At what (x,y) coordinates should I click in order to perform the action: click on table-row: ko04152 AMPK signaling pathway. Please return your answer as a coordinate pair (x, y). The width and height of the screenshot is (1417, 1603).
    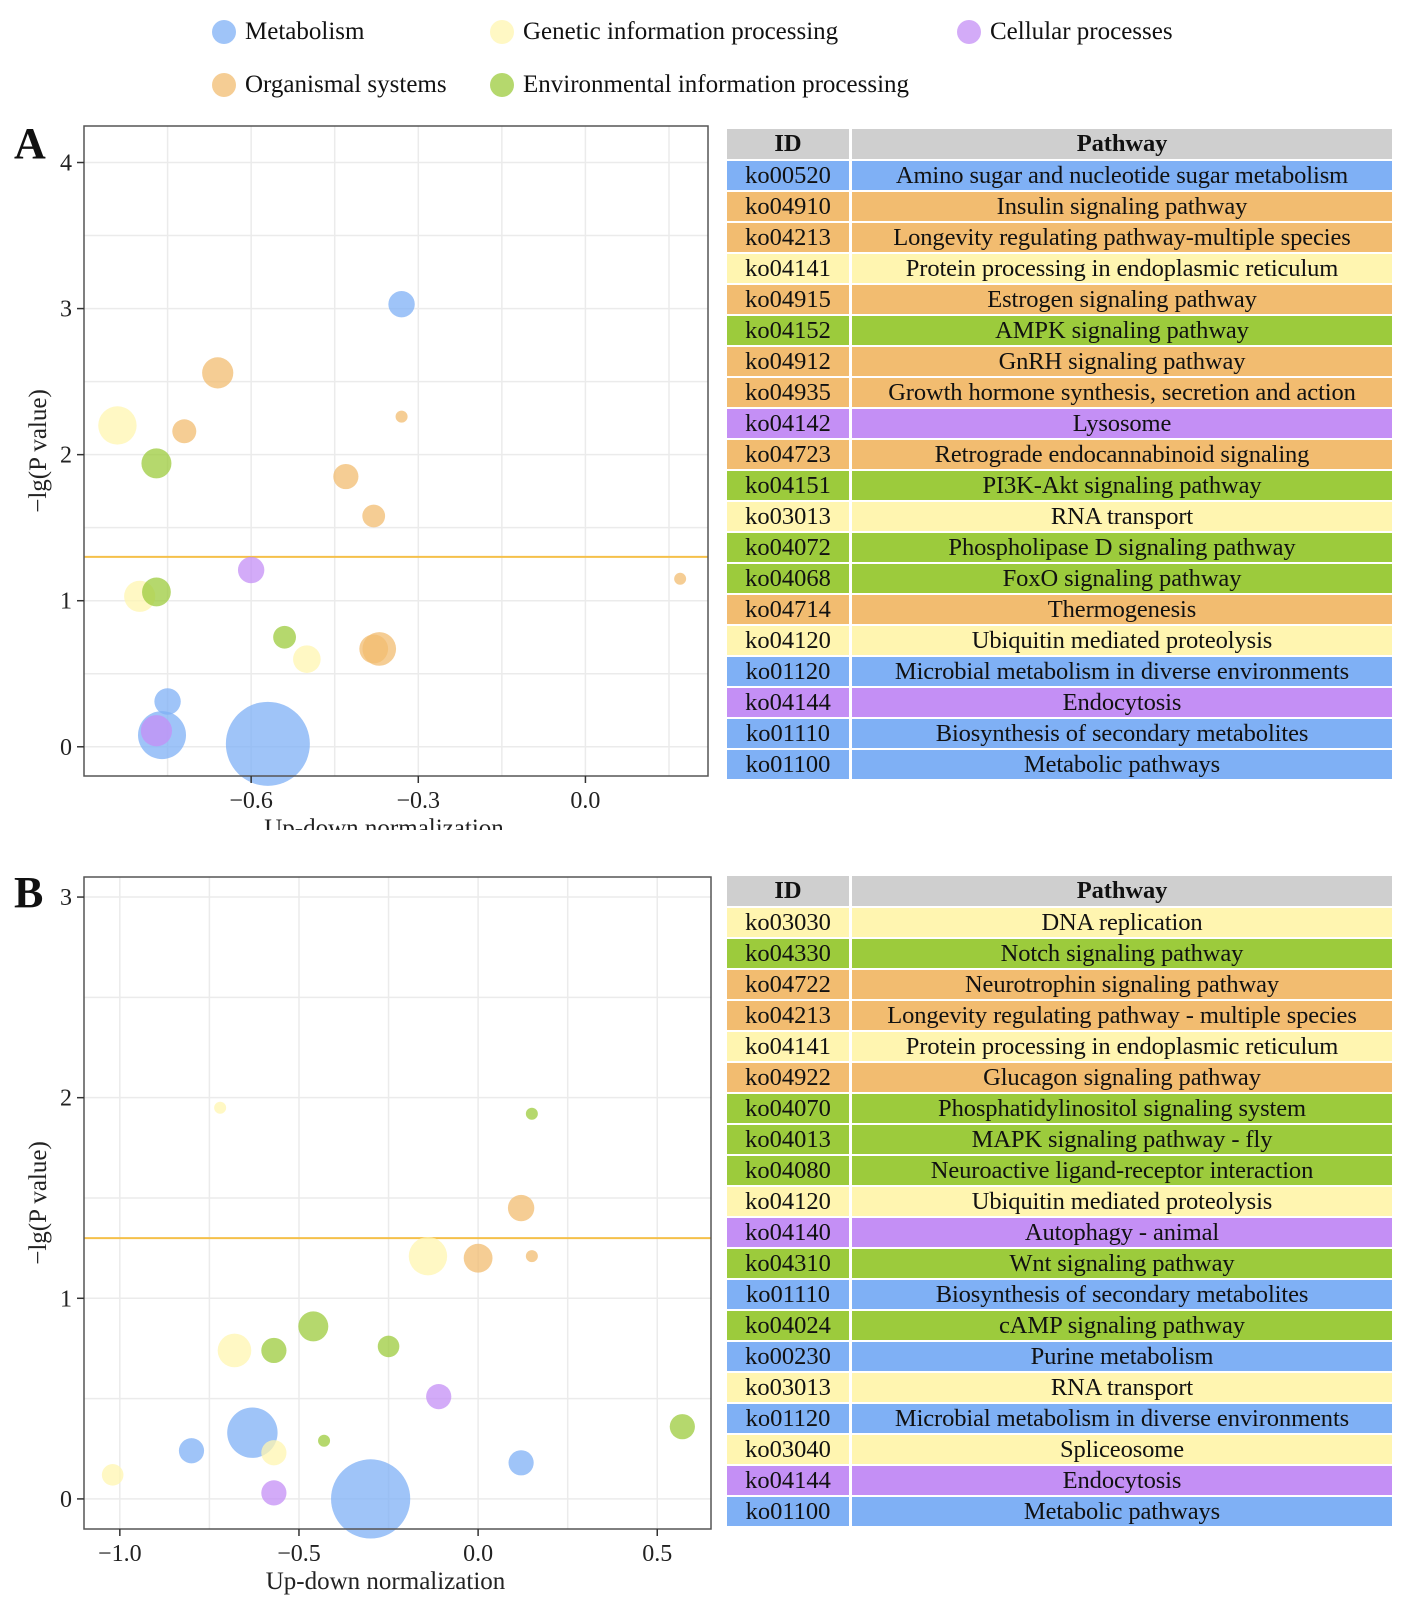
    Looking at the image, I should click on (1059, 331).